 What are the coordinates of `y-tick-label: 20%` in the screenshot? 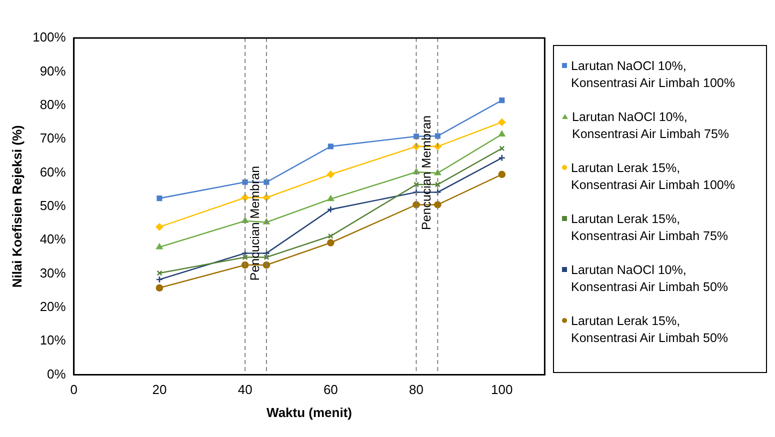 It's located at (53, 306).